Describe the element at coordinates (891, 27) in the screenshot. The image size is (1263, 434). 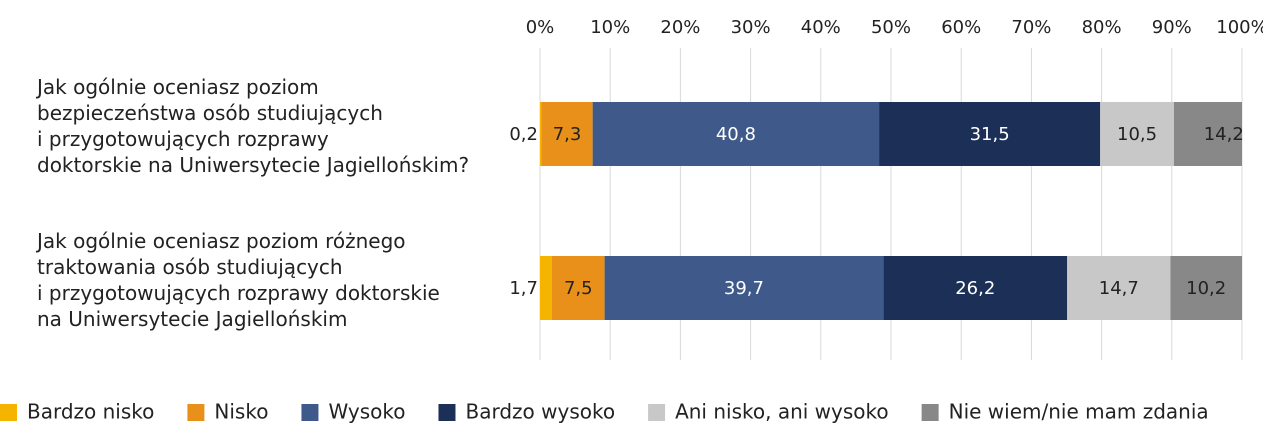
I see `x-tick-label: 50%` at that location.